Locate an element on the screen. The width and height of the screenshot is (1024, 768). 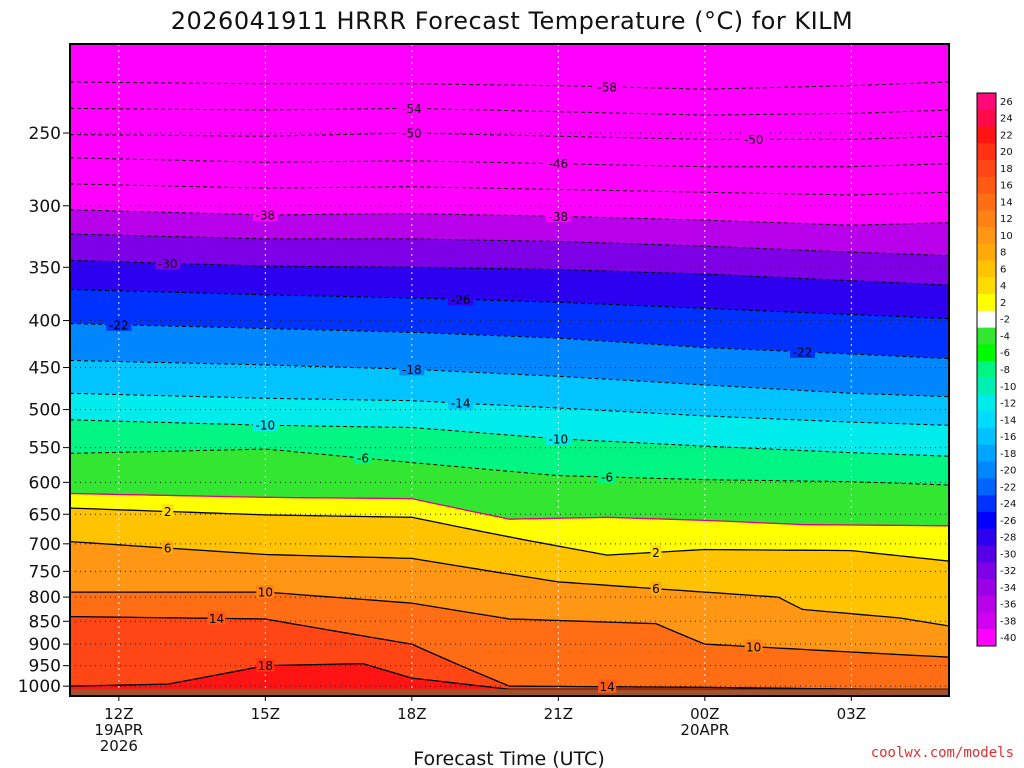
x-tick-label-0-1: 19APR is located at coordinates (118, 730).